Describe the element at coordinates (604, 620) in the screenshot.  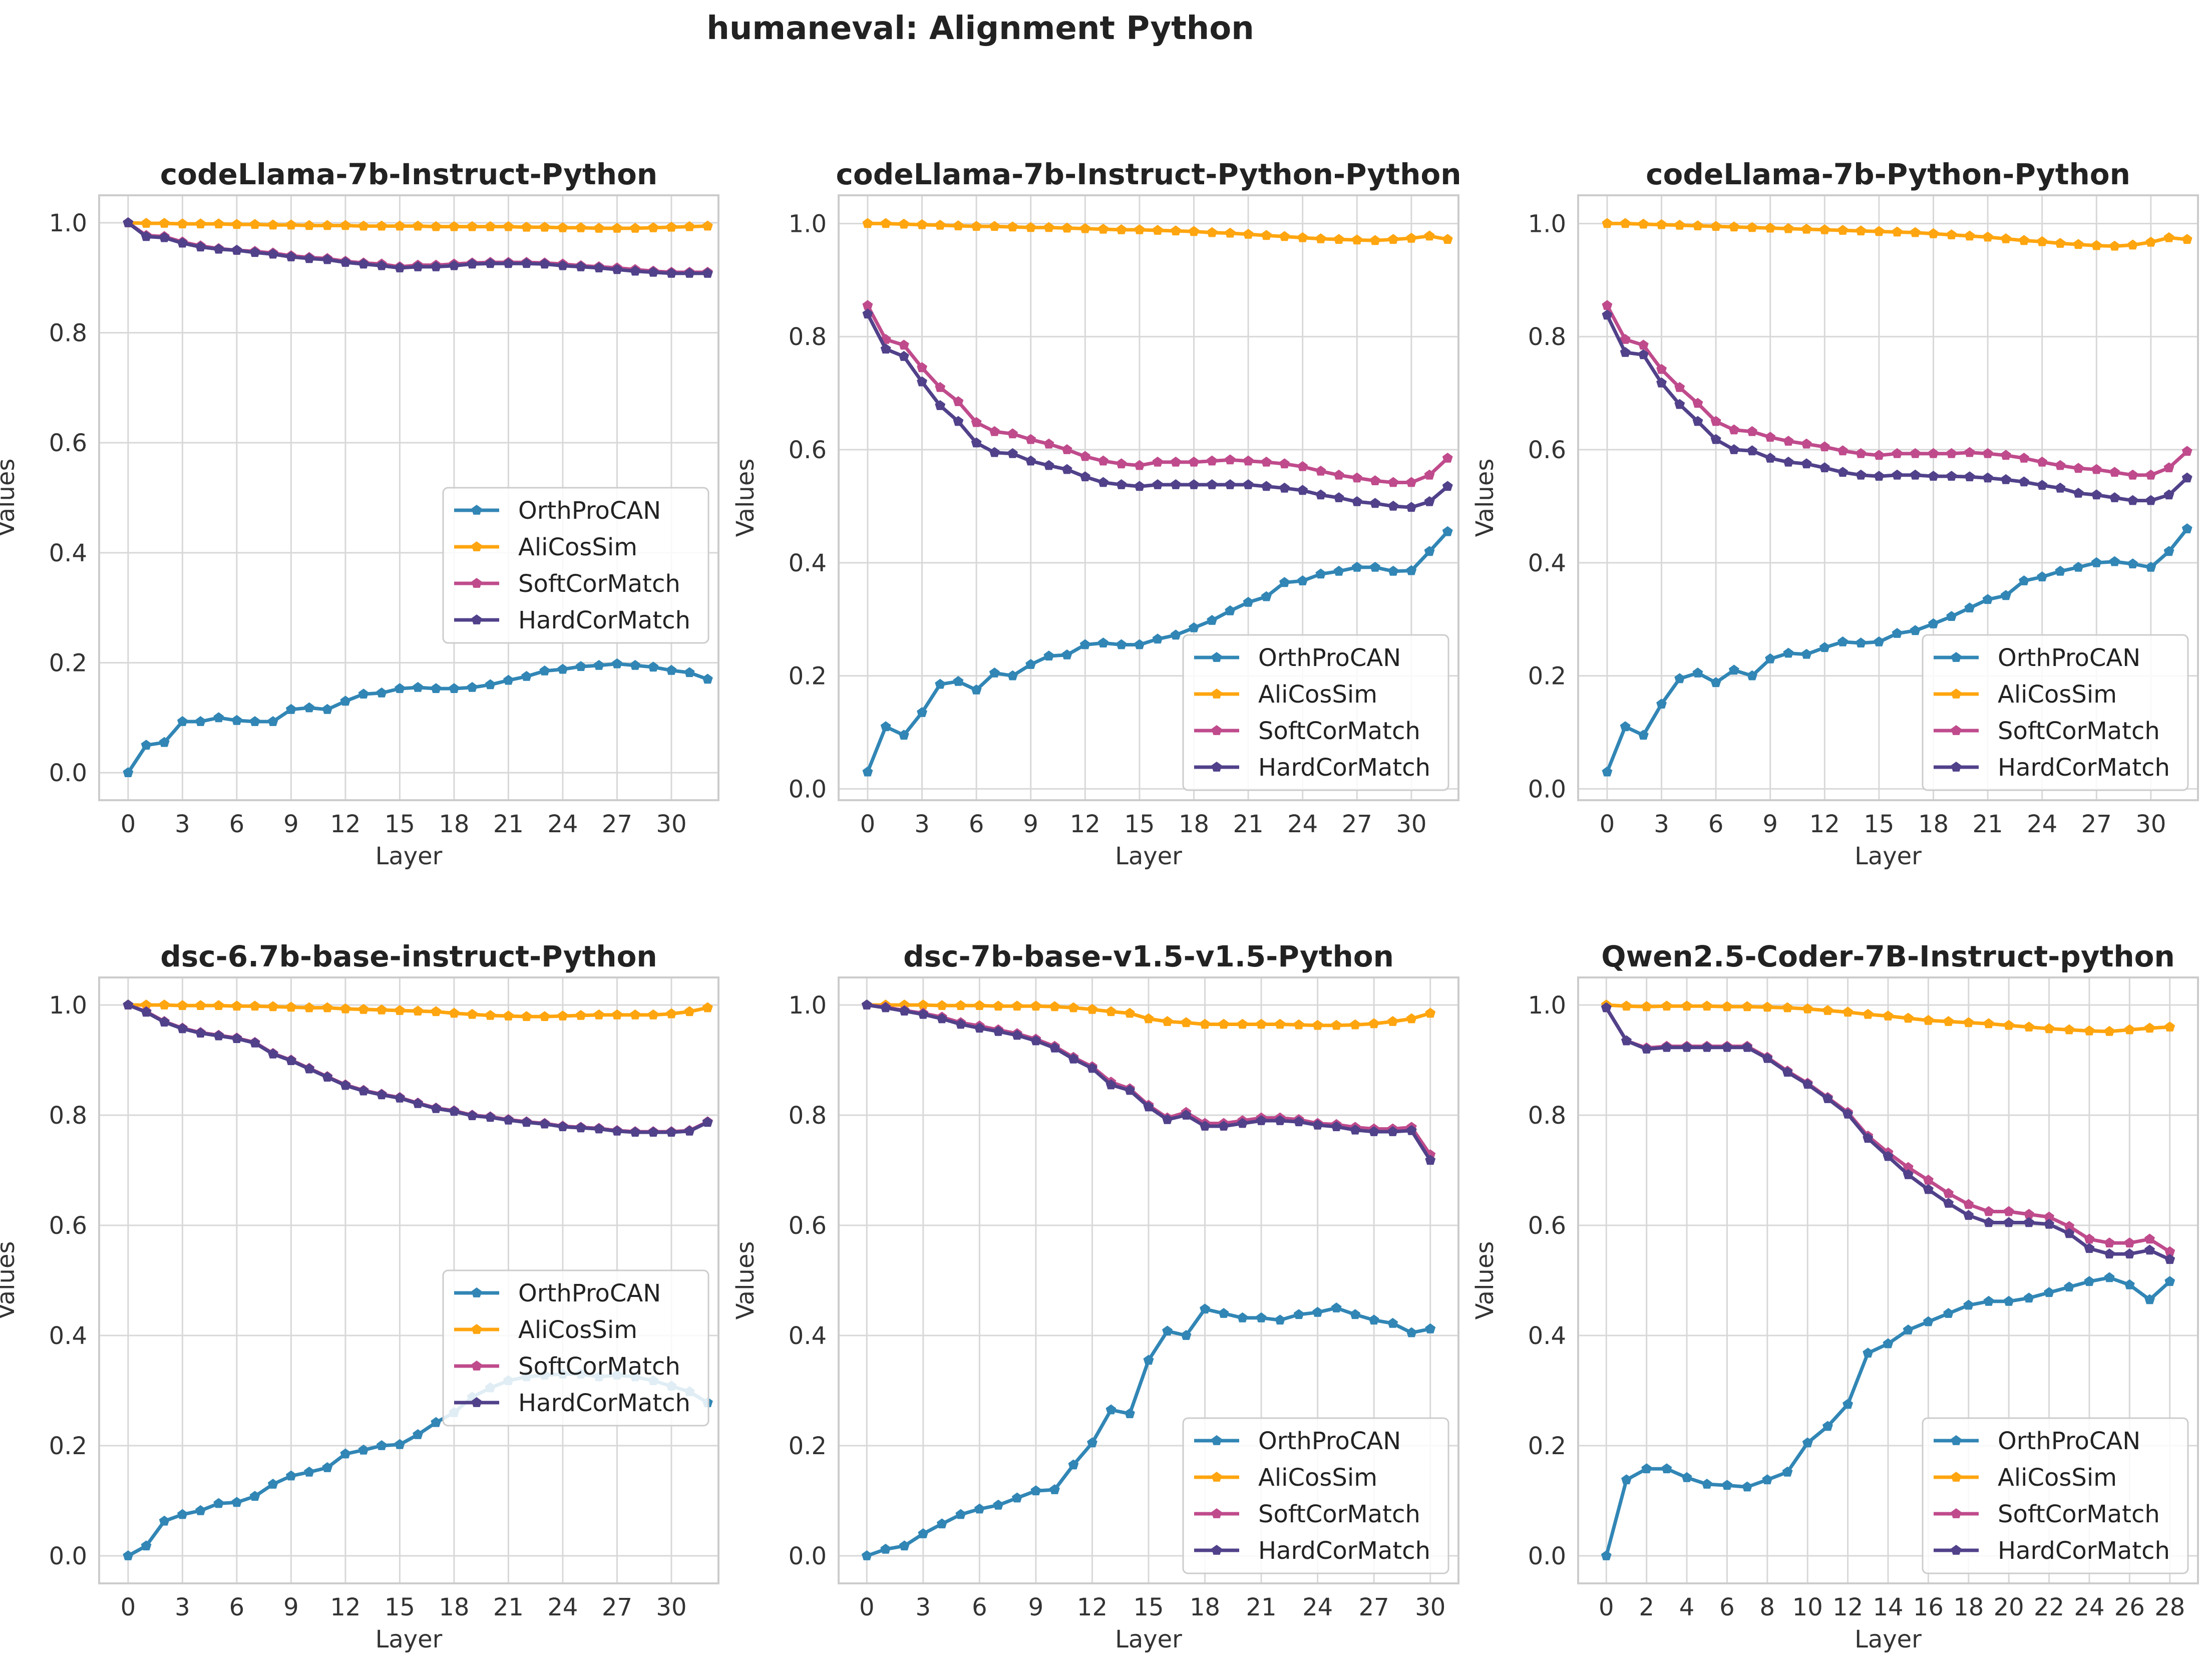
I see `legend-label: HardCorMatch` at that location.